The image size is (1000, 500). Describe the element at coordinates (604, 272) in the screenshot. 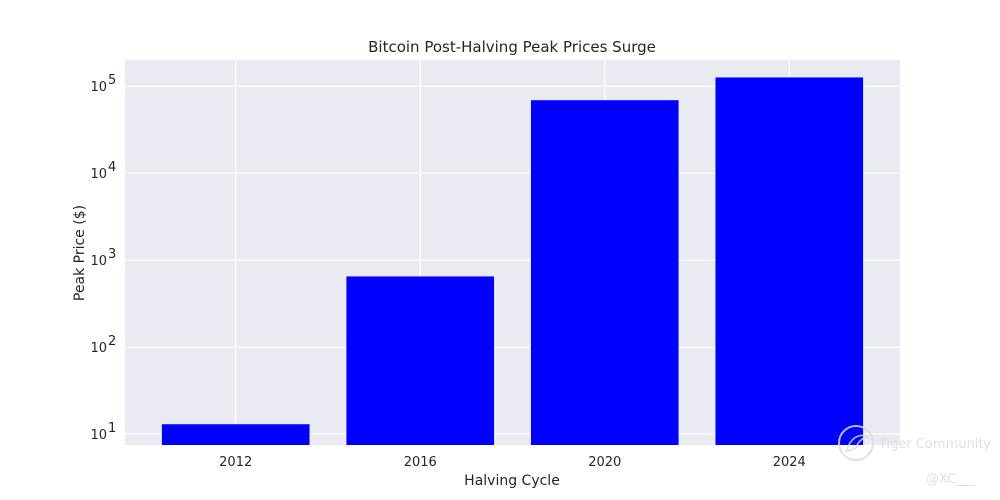

I see `bar-2020` at that location.